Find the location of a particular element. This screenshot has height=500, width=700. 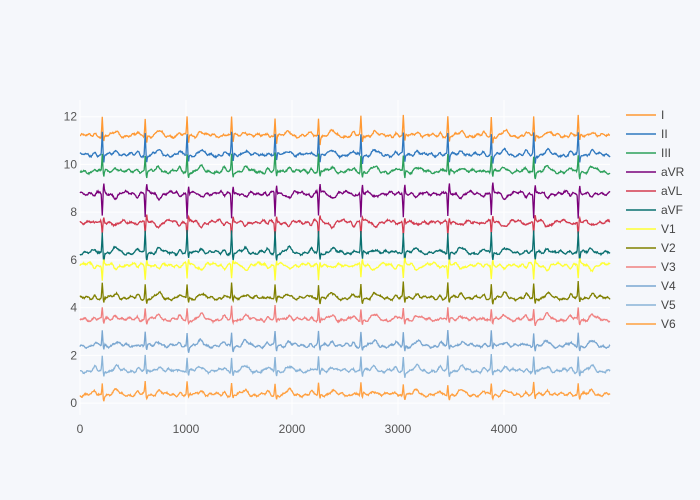

series-line-avr is located at coordinates (345, 200).